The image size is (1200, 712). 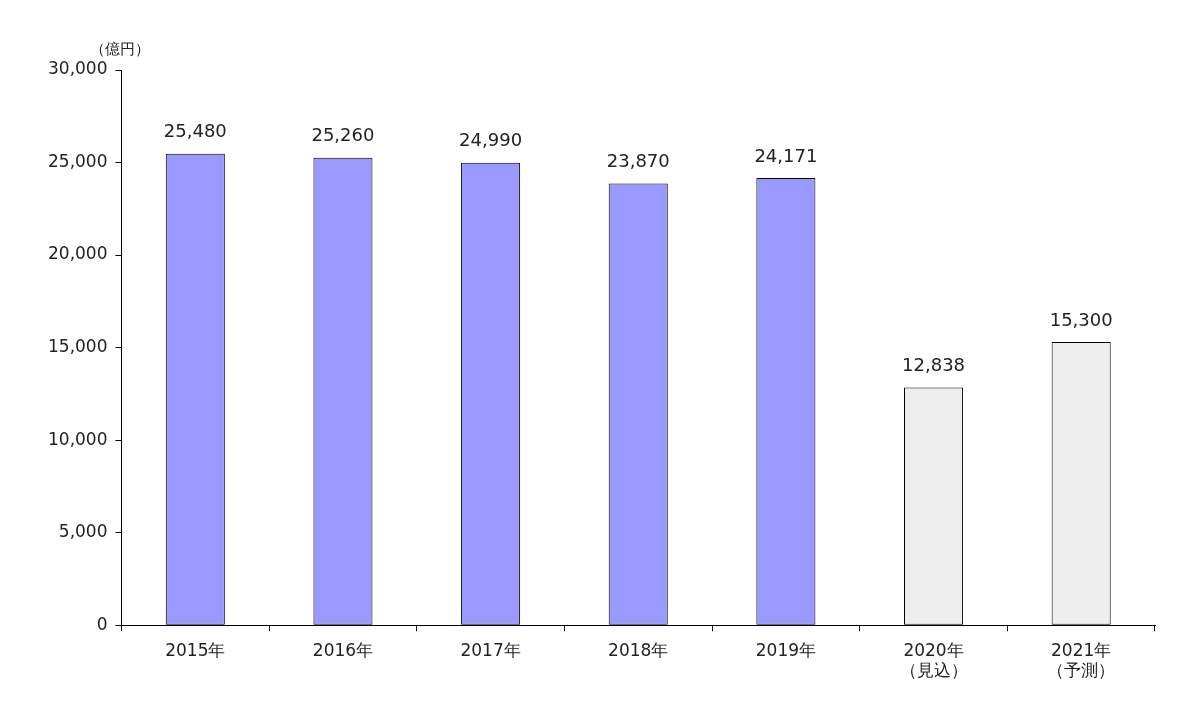 What do you see at coordinates (343, 135) in the screenshot?
I see `data-label: 25,260` at bounding box center [343, 135].